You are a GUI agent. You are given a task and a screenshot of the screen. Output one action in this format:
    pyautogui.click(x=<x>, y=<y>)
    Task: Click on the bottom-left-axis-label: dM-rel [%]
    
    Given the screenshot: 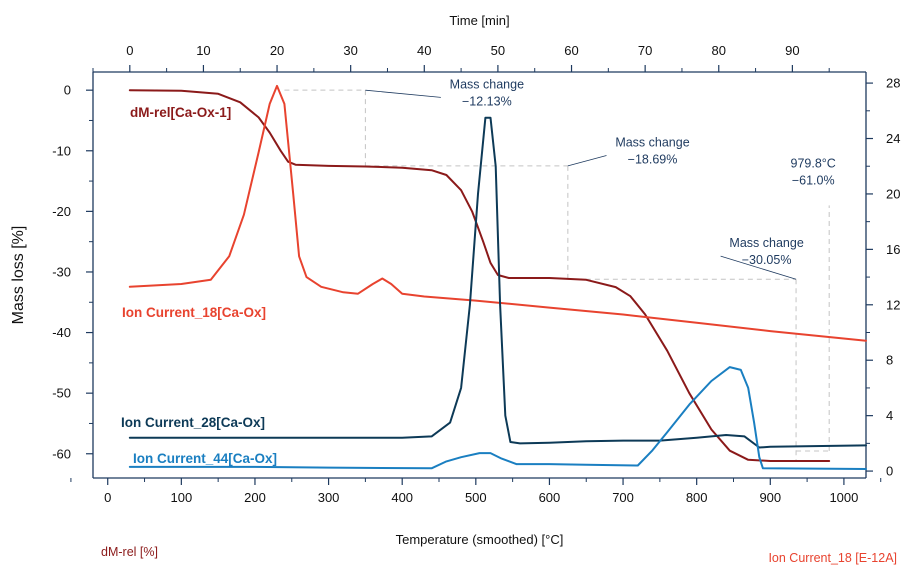 What is the action you would take?
    pyautogui.click(x=129, y=552)
    